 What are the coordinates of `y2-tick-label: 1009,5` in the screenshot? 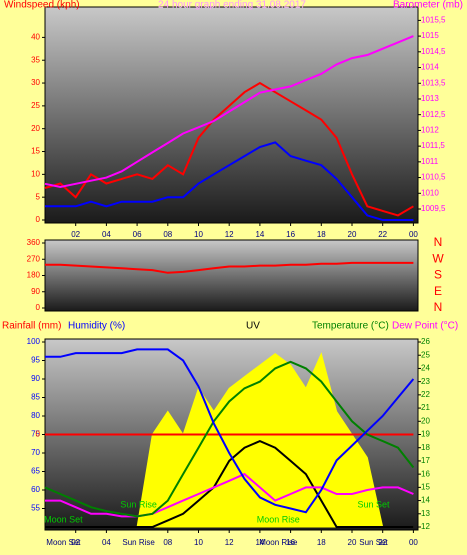 It's located at (433, 208).